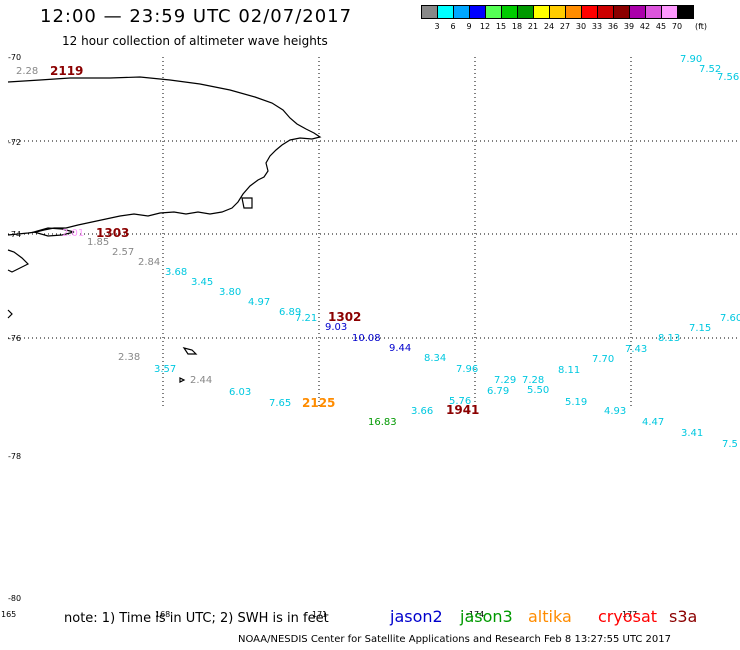 The image size is (740, 650). Describe the element at coordinates (533, 380) in the screenshot. I see `wave-height-label: 7.28` at that location.